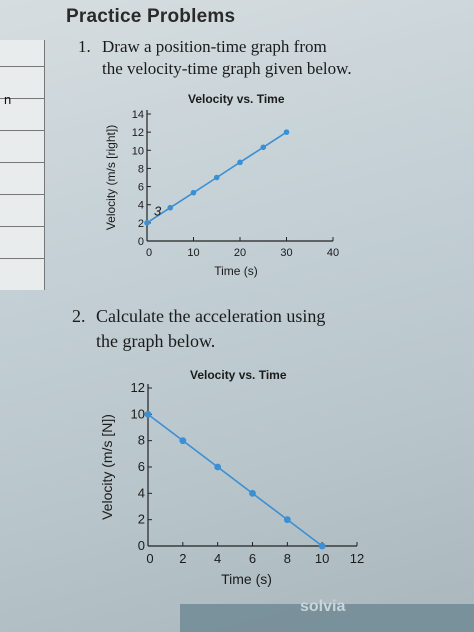 This screenshot has width=474, height=632. I want to click on adjacent-page-table: n, so click(22, 165).